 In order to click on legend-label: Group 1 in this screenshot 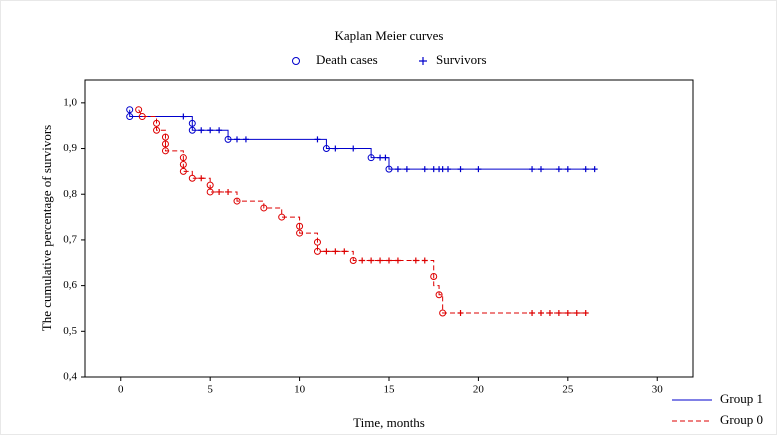, I will do `click(741, 398)`.